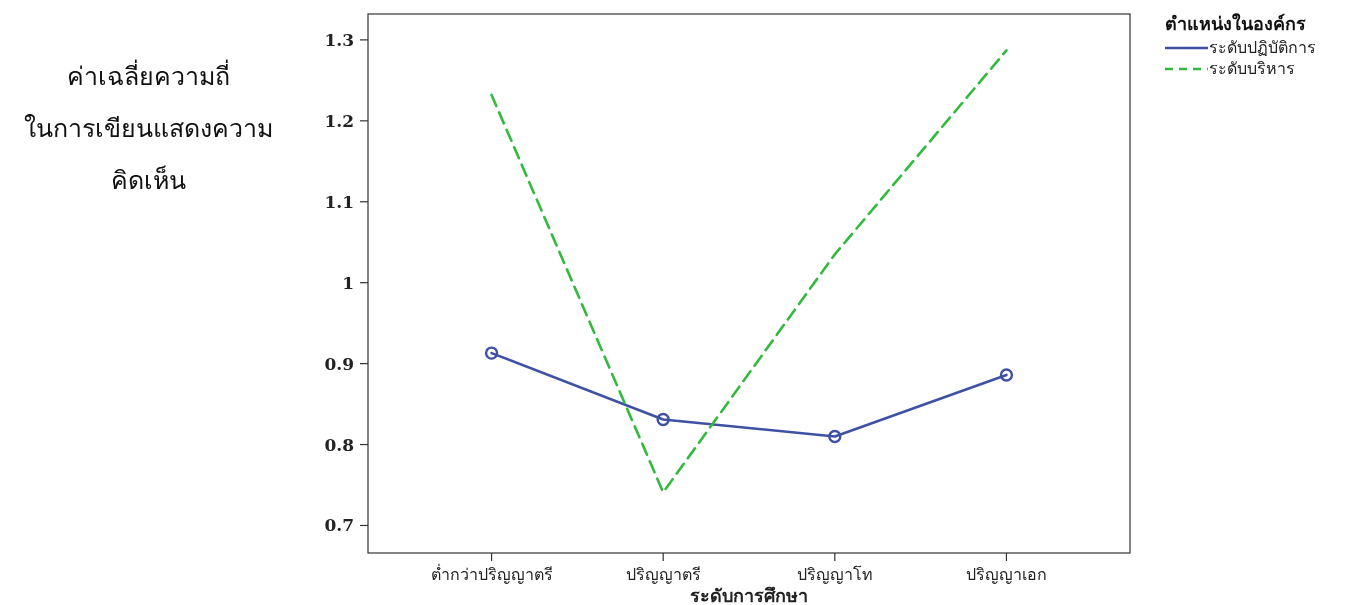  I want to click on legend-label: ระดับปฏิบัติการ, so click(1262, 47).